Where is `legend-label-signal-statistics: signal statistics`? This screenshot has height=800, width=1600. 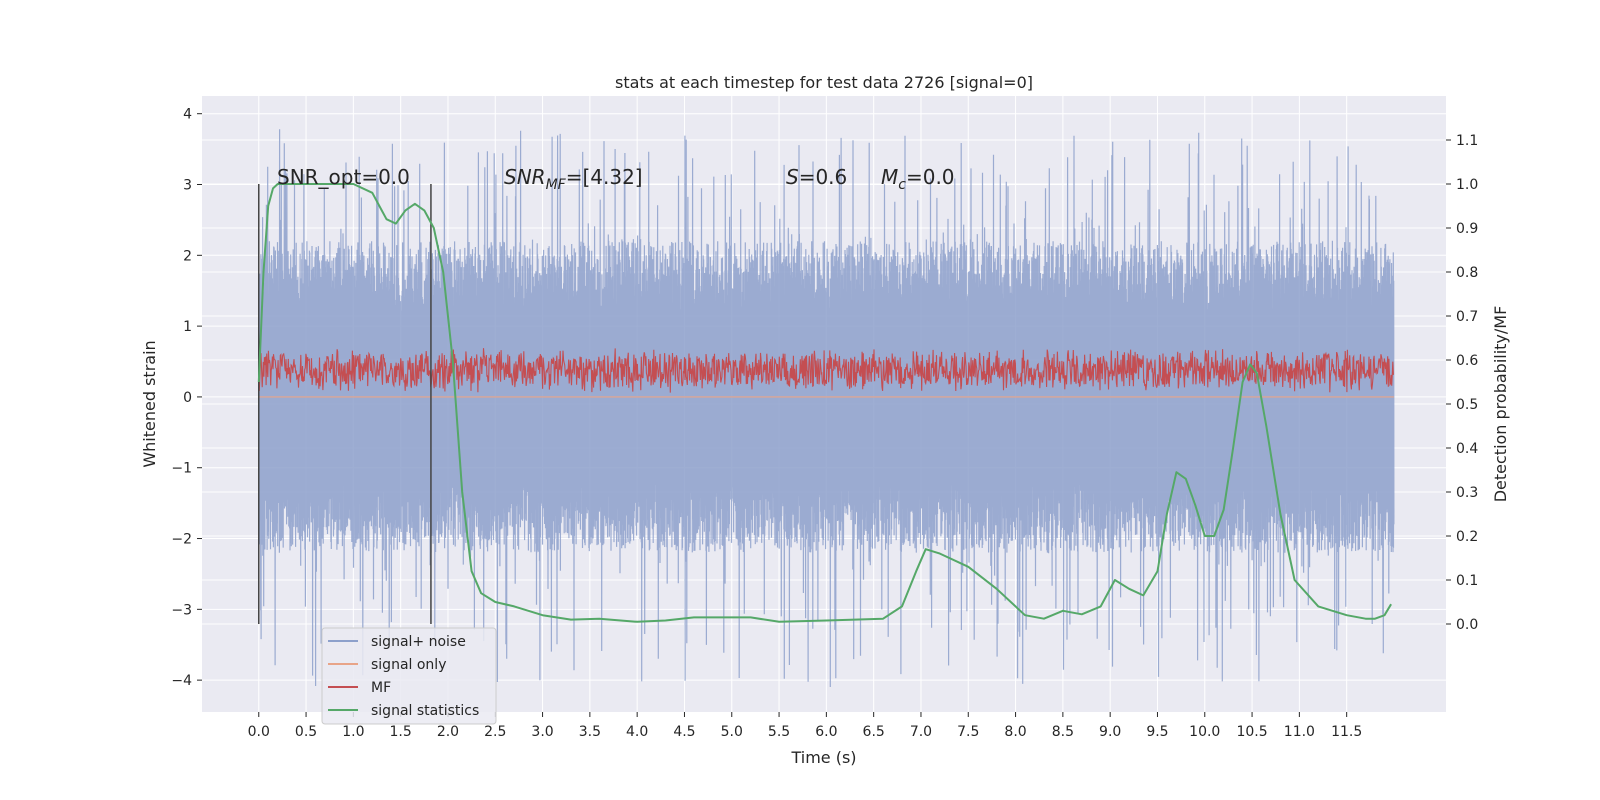 legend-label-signal-statistics: signal statistics is located at coordinates (425, 711).